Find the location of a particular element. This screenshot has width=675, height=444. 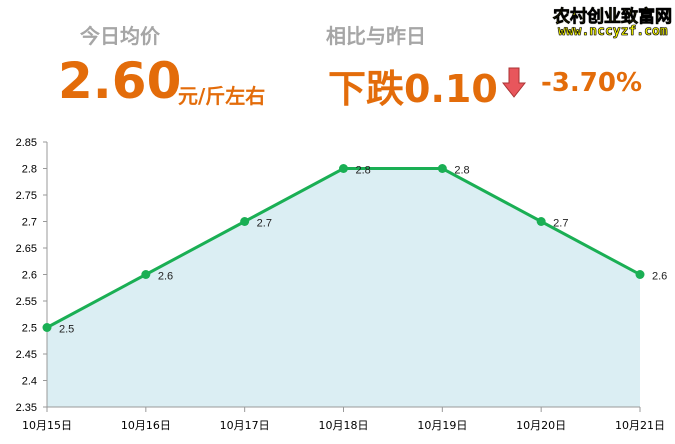

watermark-title: 农村创业致富网 is located at coordinates (613, 17).